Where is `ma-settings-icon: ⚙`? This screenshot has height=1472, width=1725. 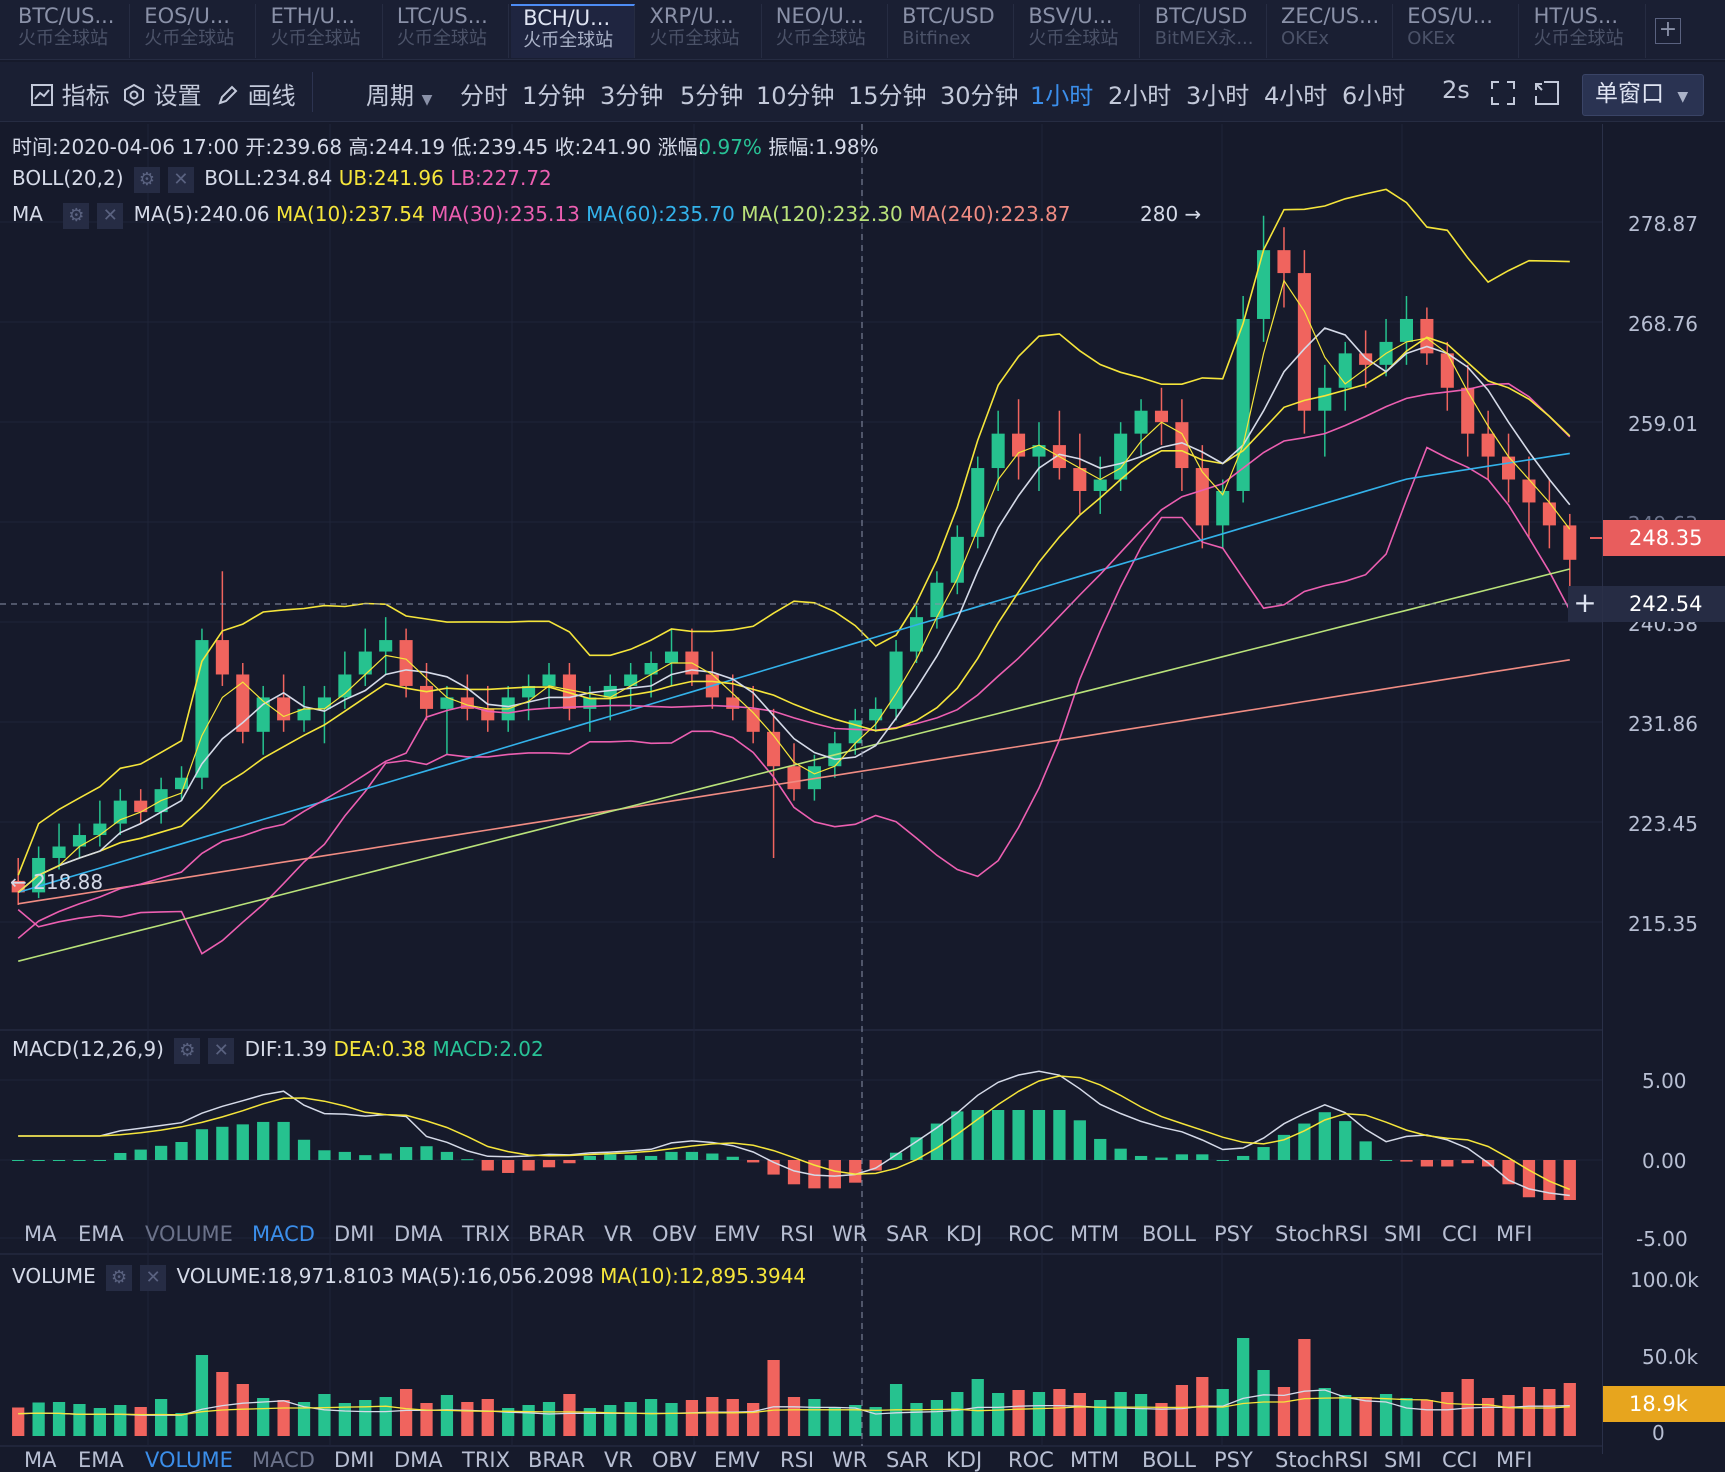 ma-settings-icon: ⚙ is located at coordinates (76, 215).